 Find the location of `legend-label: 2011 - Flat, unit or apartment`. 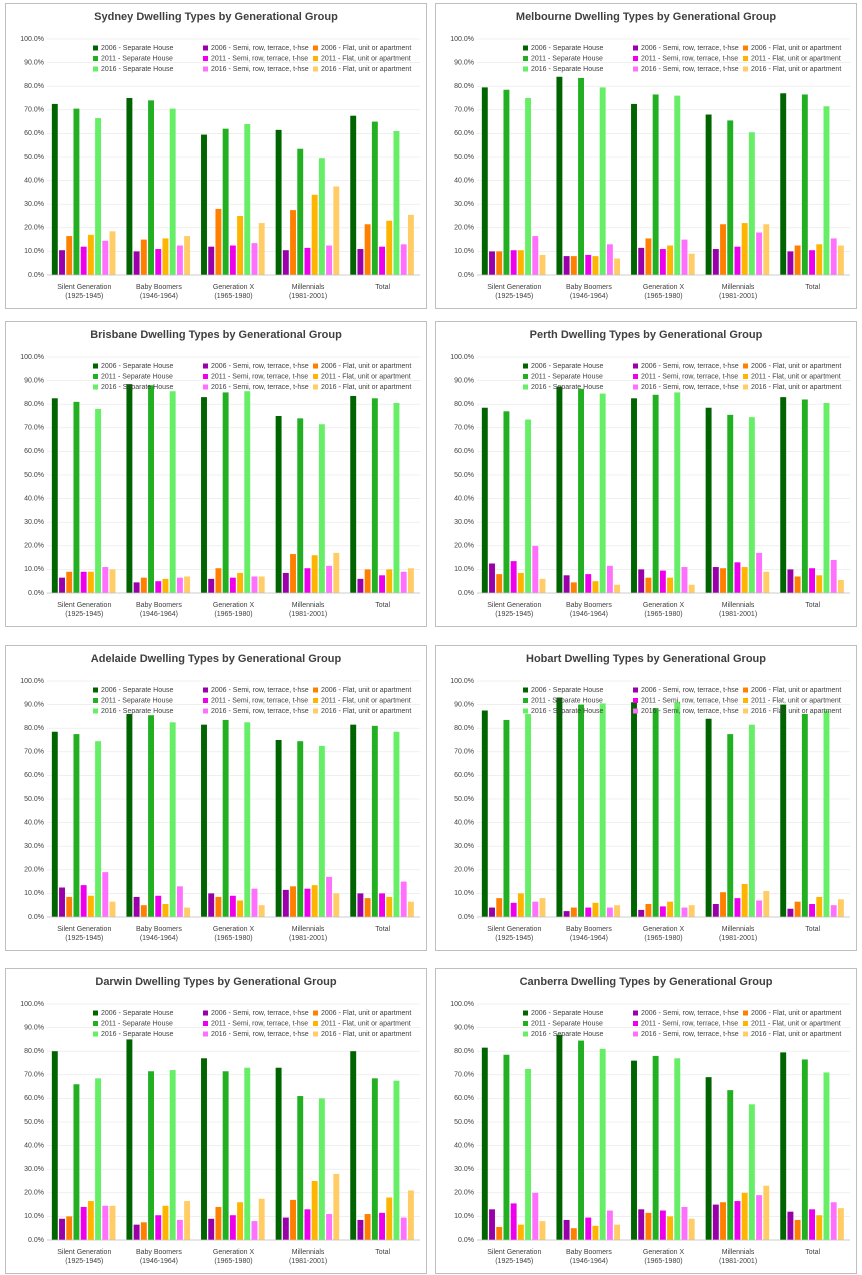

legend-label: 2011 - Flat, unit or apartment is located at coordinates (796, 58).